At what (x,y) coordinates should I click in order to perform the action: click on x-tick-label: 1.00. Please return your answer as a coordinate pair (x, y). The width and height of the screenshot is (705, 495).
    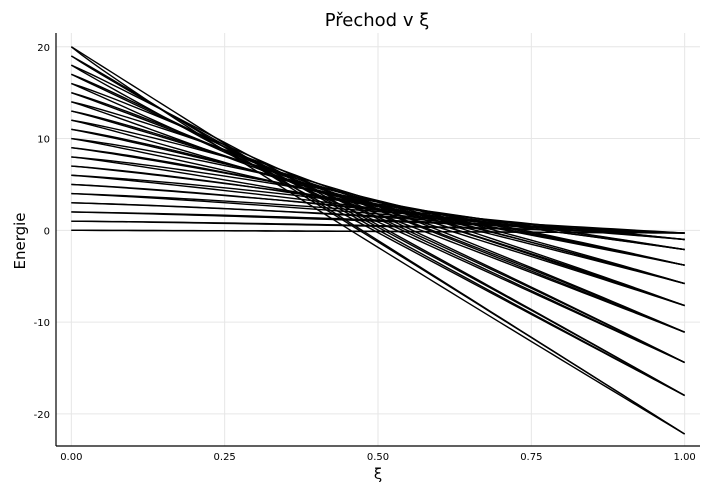
    Looking at the image, I should click on (685, 457).